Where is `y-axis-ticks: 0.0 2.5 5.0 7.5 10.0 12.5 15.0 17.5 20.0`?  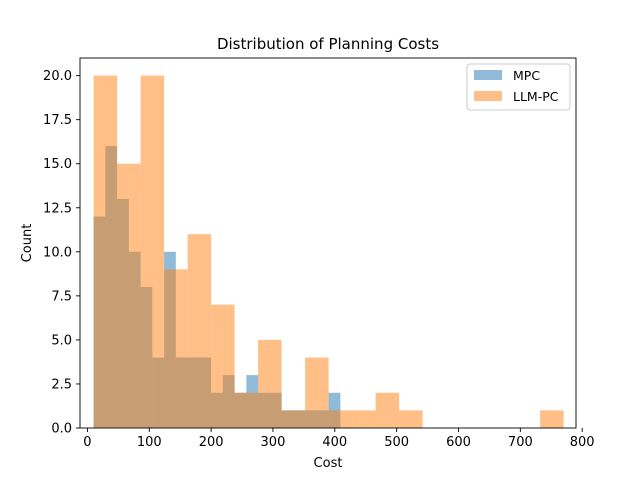
y-axis-ticks: 0.0 2.5 5.0 7.5 10.0 12.5 15.0 17.5 20.0 is located at coordinates (61, 253).